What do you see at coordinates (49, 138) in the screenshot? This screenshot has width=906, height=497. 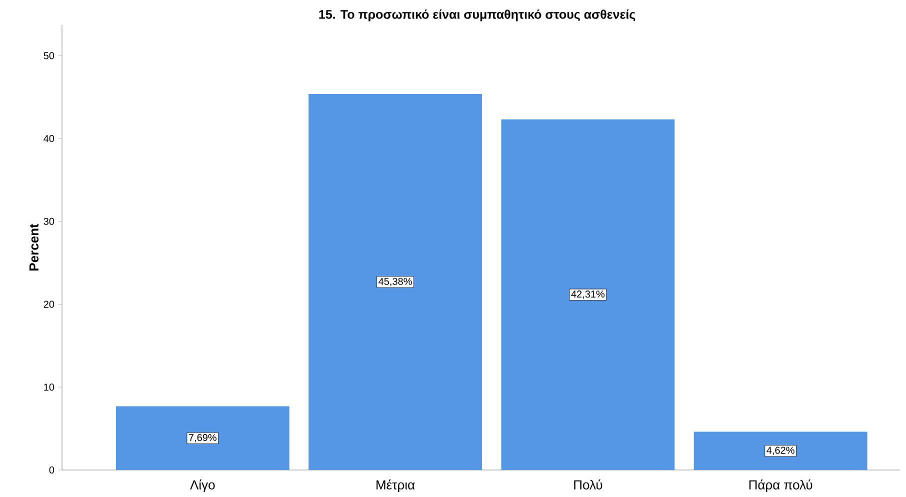 I see `y-tick-label: 40` at bounding box center [49, 138].